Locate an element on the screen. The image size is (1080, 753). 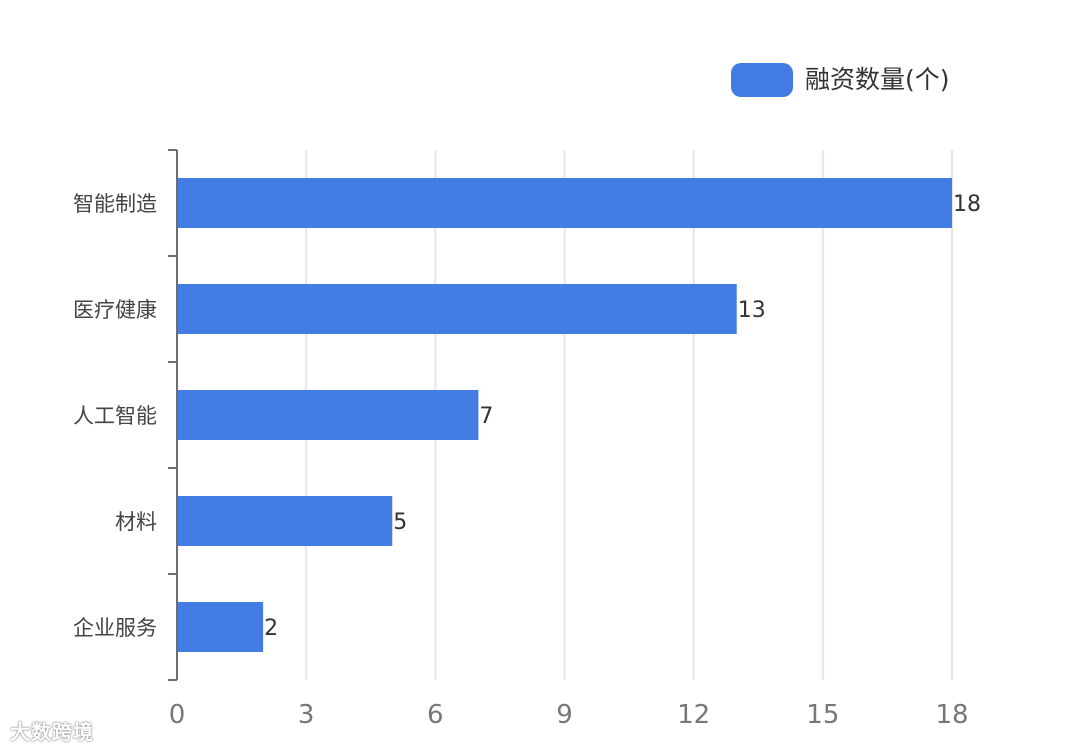
x-tick-label: 9 is located at coordinates (564, 715).